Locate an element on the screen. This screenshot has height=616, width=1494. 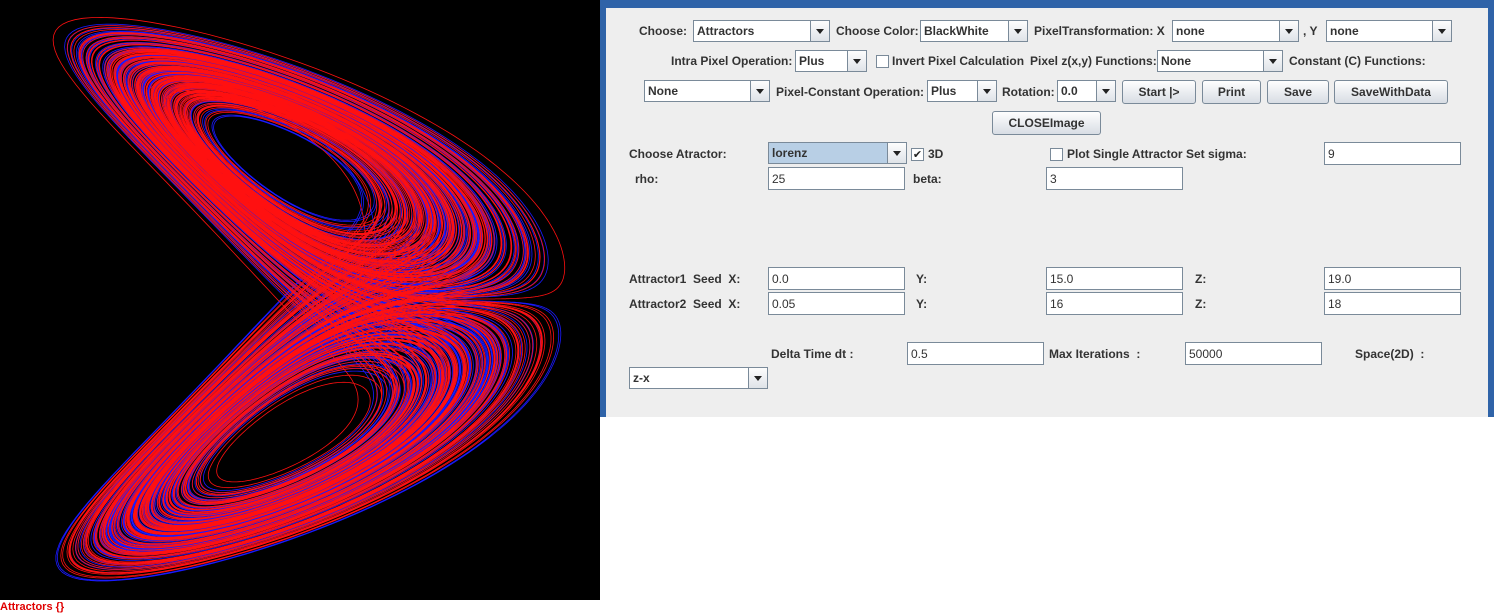
field-value: 3 is located at coordinates (1053, 179).